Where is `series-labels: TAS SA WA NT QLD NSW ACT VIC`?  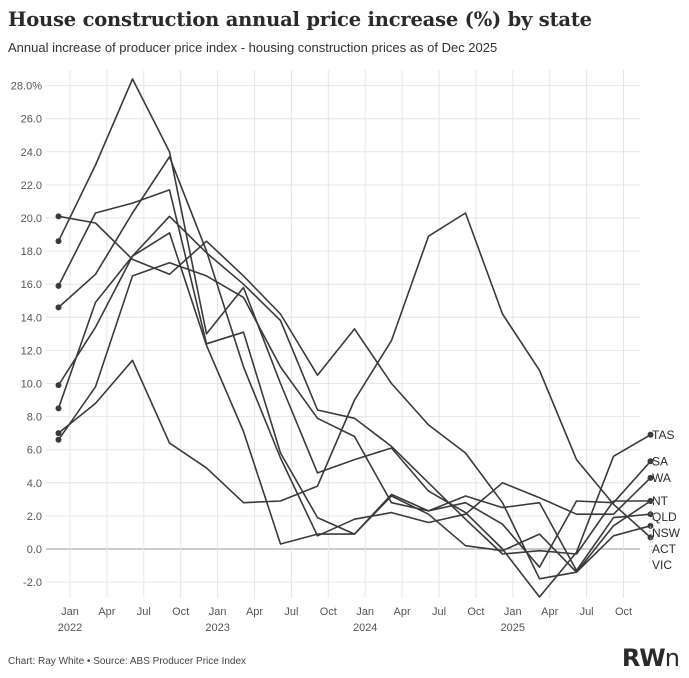 series-labels: TAS SA WA NT QLD NSW ACT VIC is located at coordinates (664, 500).